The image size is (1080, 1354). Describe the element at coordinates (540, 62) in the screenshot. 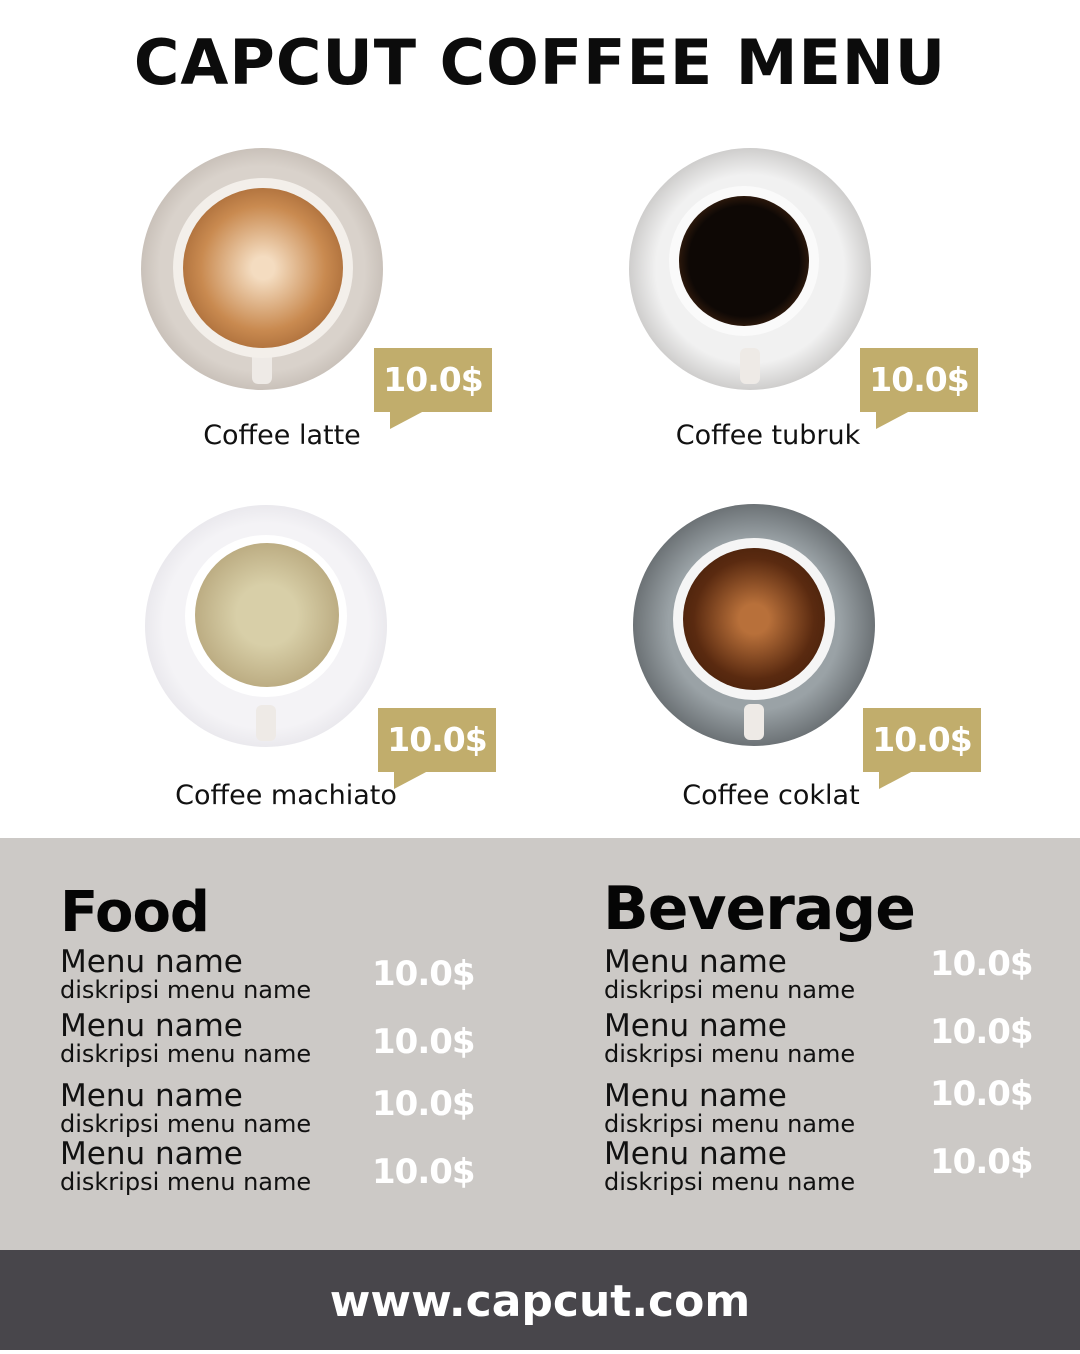

I see `page-title: CAPCUT COFFEE MENU` at that location.